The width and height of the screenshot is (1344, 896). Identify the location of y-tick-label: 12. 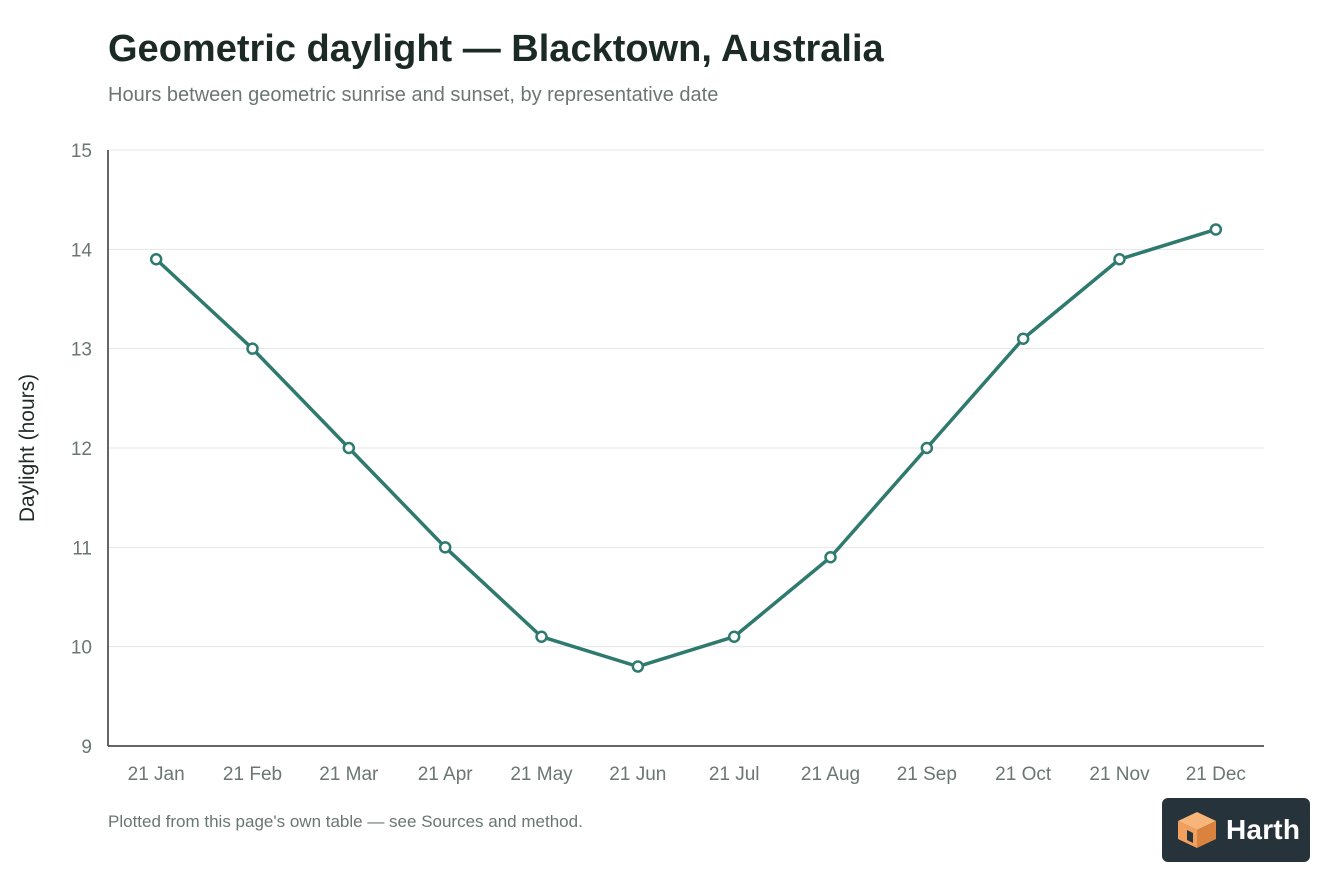
(81, 449).